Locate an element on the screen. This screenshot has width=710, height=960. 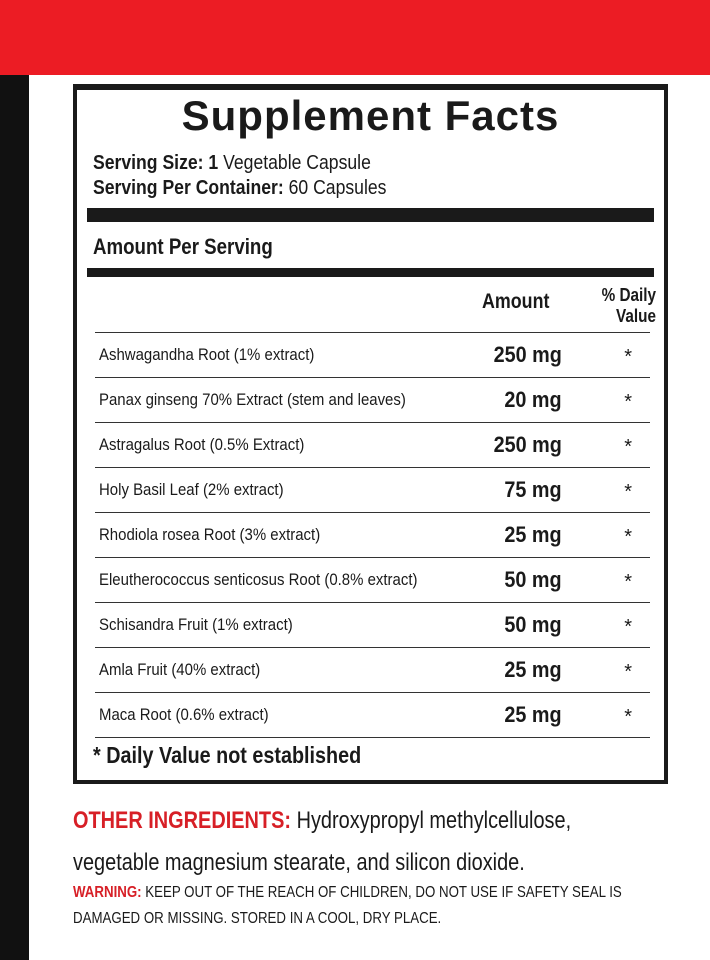
top-red-bar is located at coordinates (355, 37).